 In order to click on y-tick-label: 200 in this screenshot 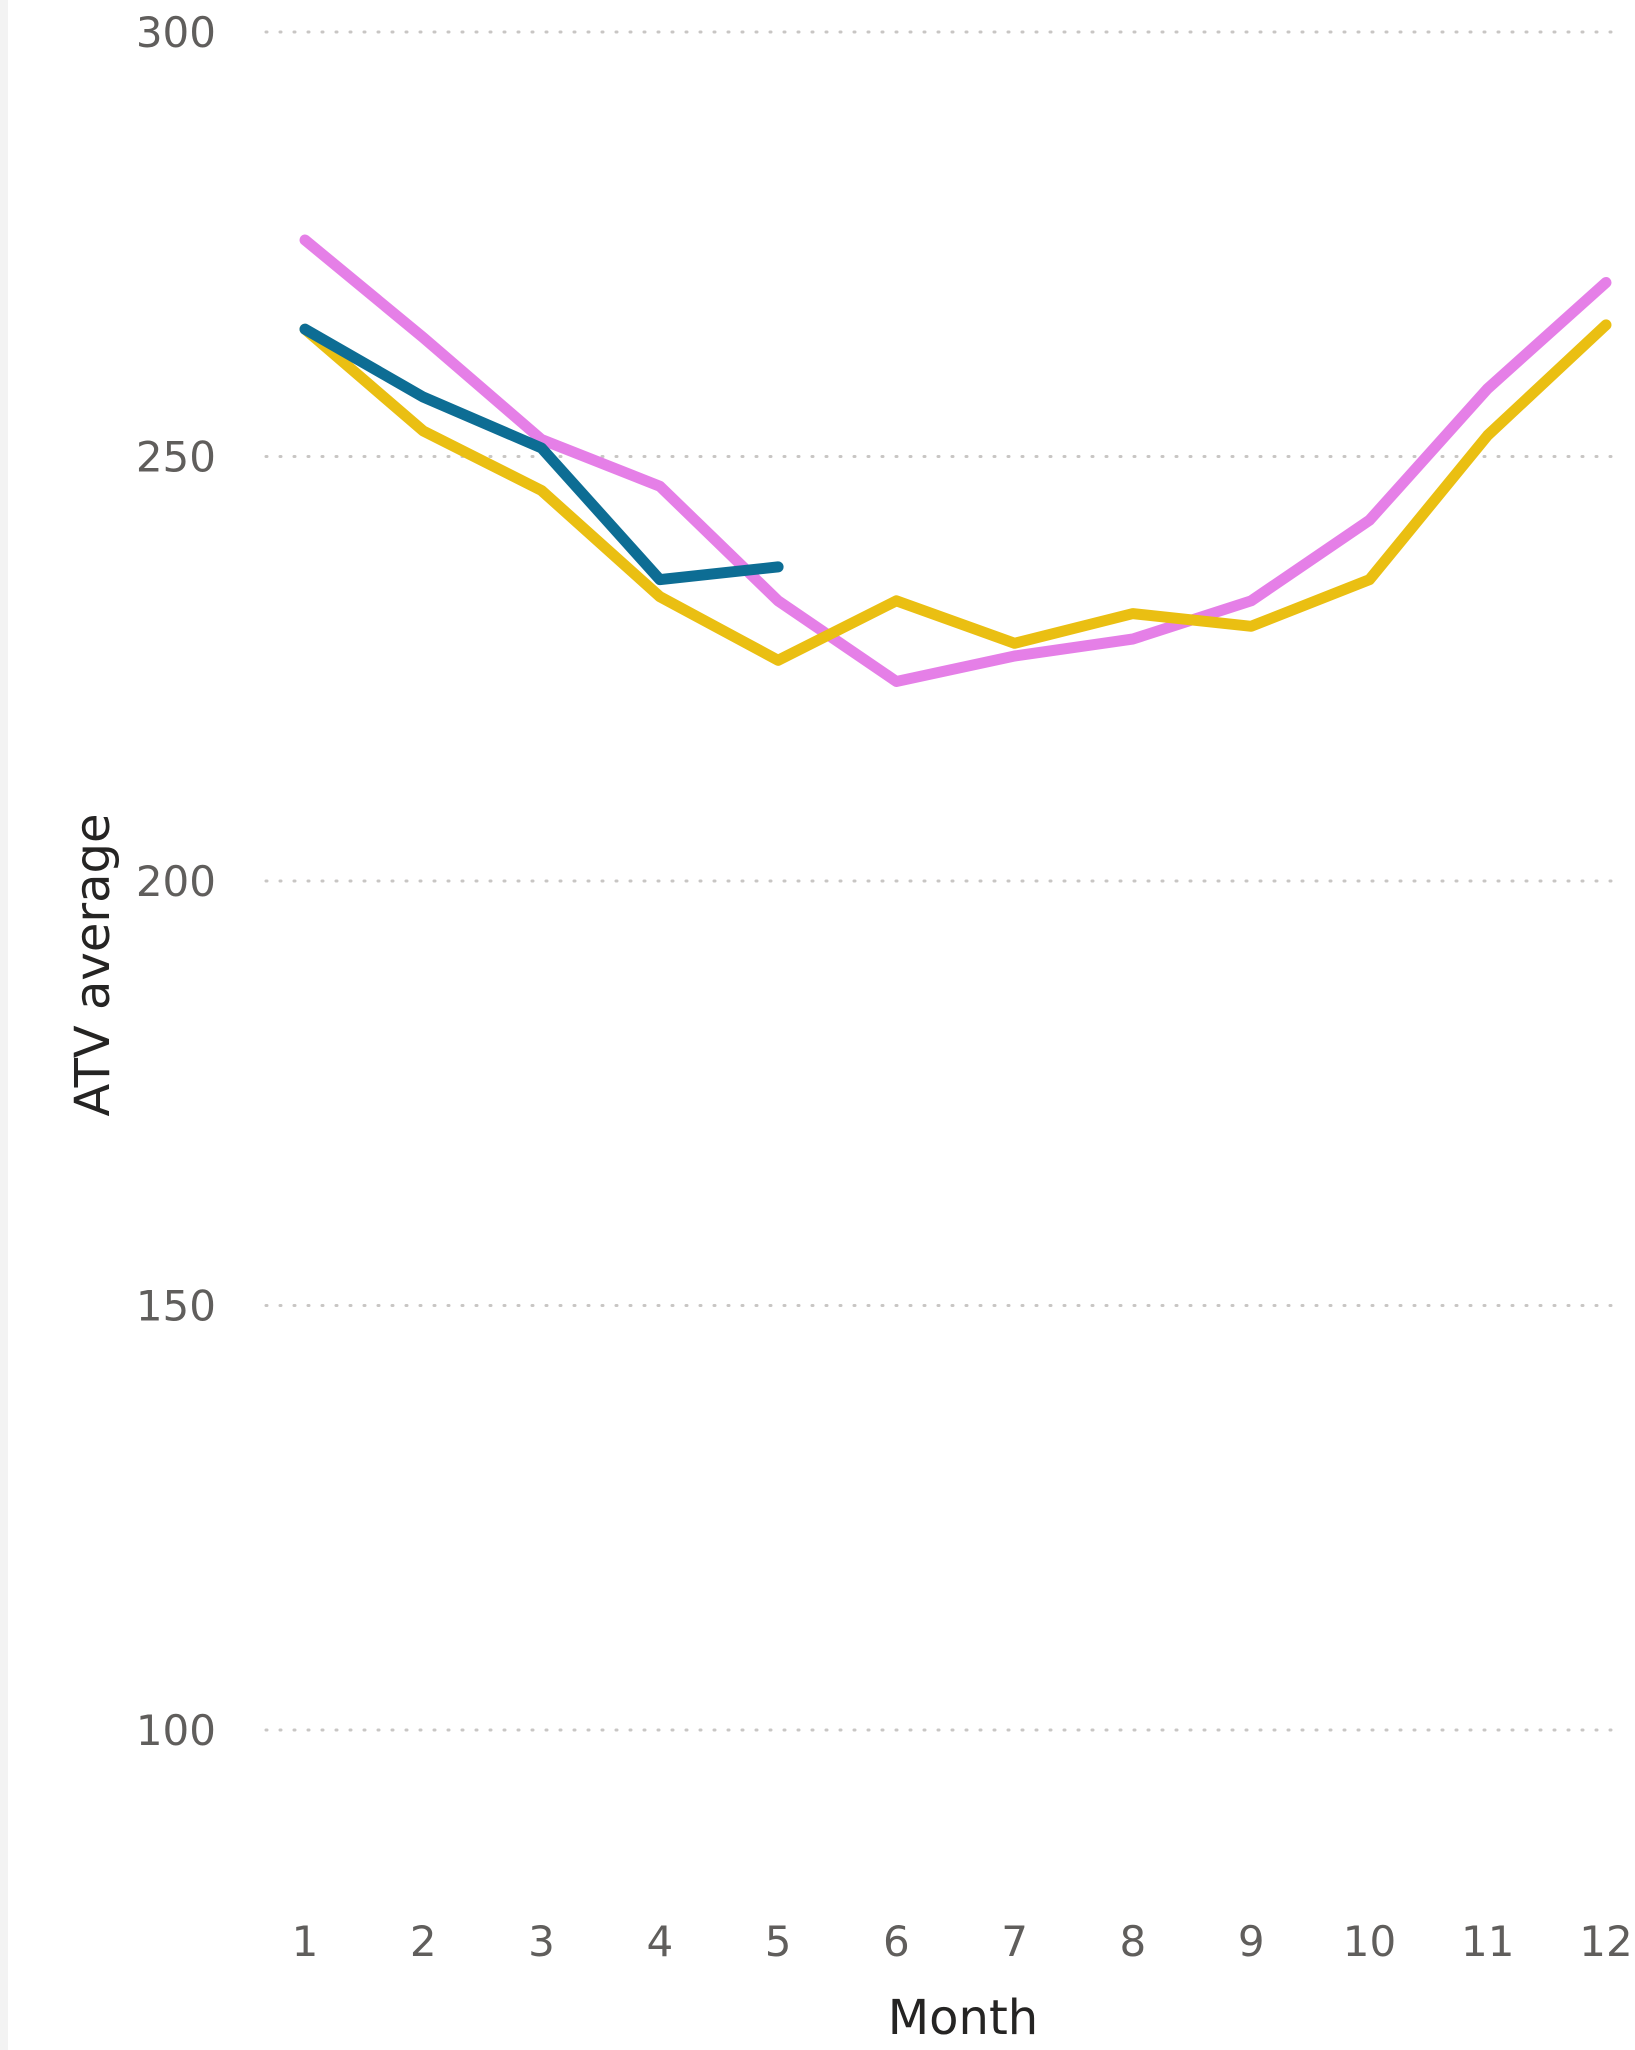, I will do `click(176, 881)`.